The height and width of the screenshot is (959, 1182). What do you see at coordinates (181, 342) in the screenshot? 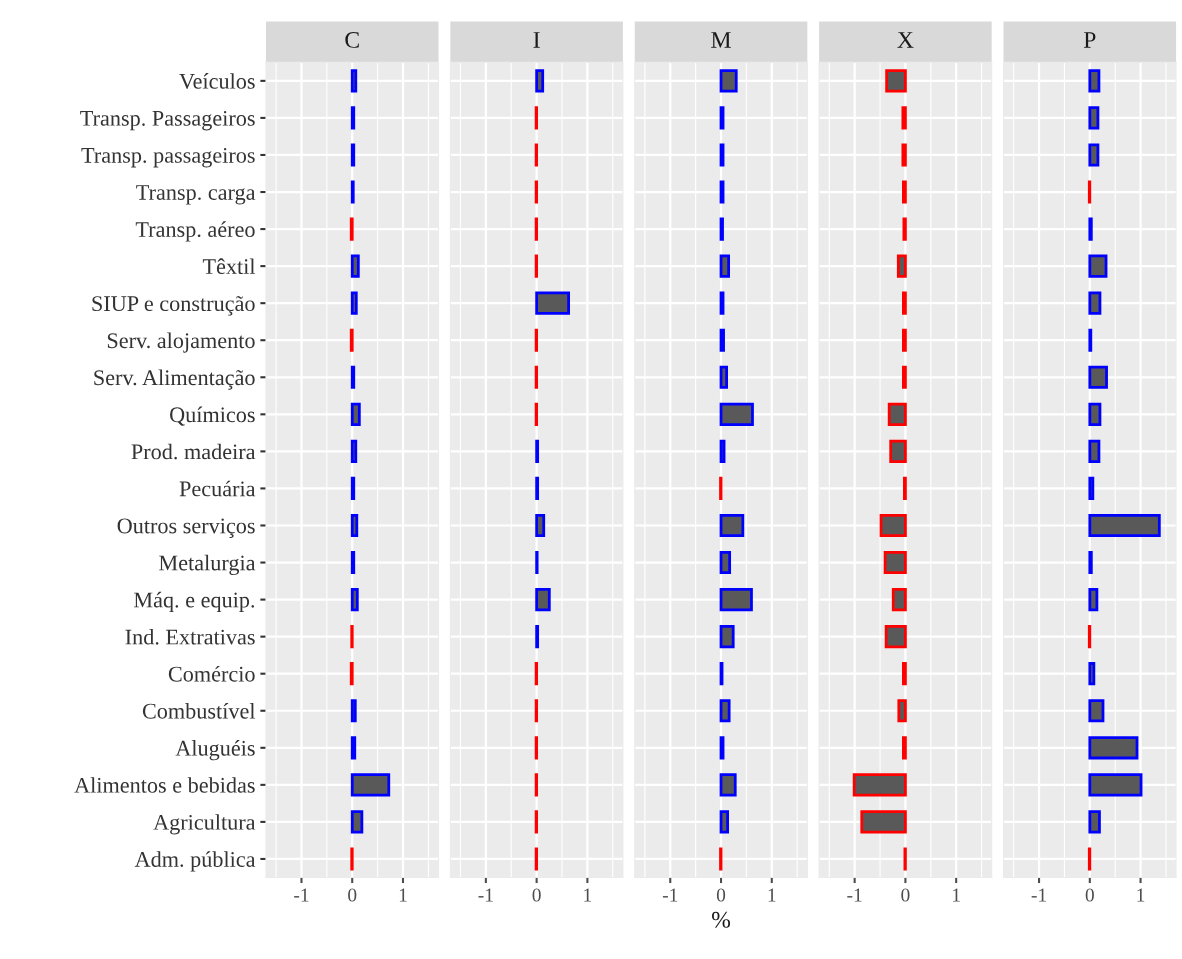
I see `y-tick-label: Serv. alojamento` at bounding box center [181, 342].